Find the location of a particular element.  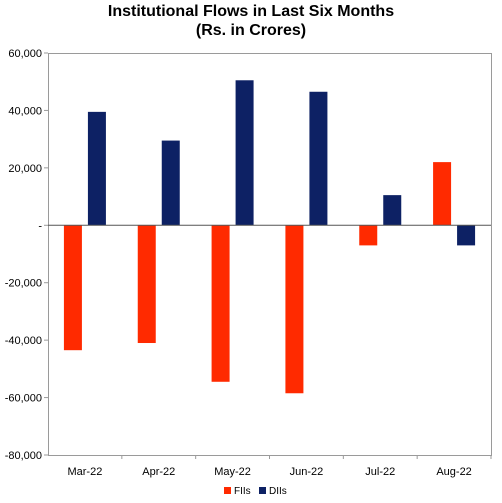

chart-subtitle: (Rs. in Crores) is located at coordinates (251, 30).